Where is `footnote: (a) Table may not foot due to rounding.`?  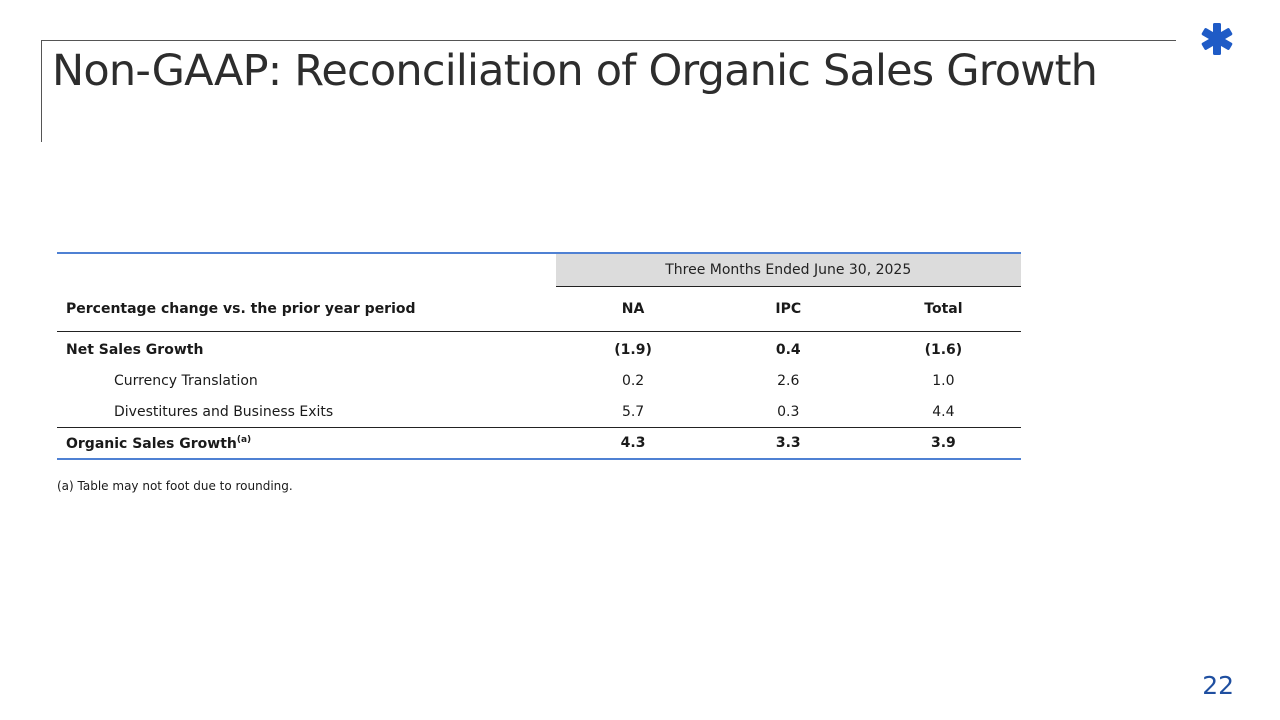 footnote: (a) Table may not foot due to rounding. is located at coordinates (175, 486).